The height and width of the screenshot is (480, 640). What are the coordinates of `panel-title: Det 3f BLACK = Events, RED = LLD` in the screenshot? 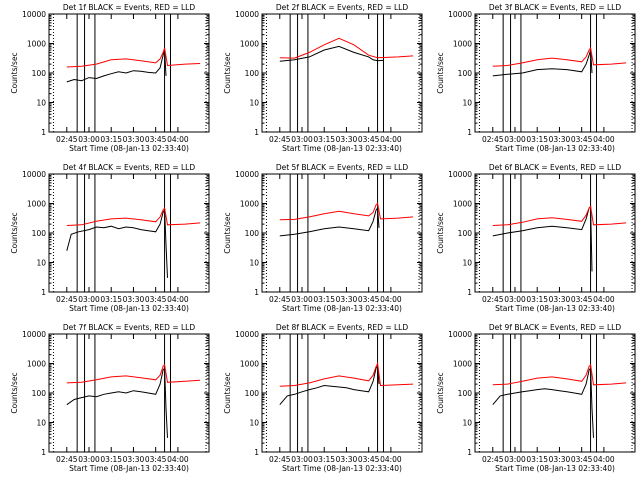 It's located at (555, 7).